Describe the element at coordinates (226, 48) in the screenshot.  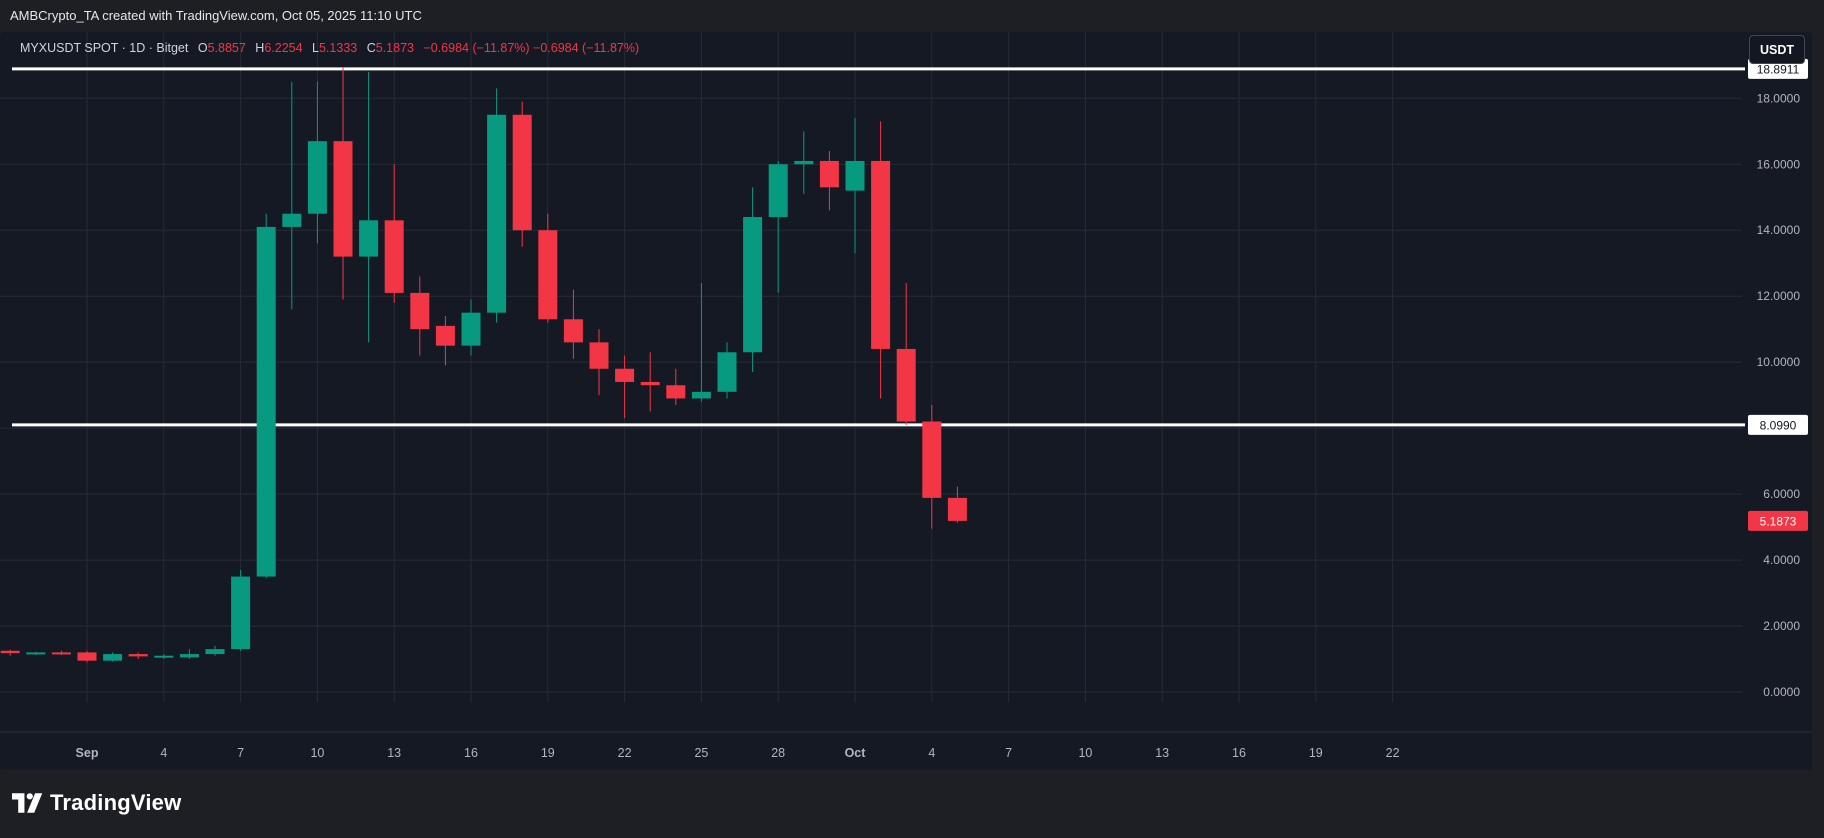
I see `open-value: 5.8857` at that location.